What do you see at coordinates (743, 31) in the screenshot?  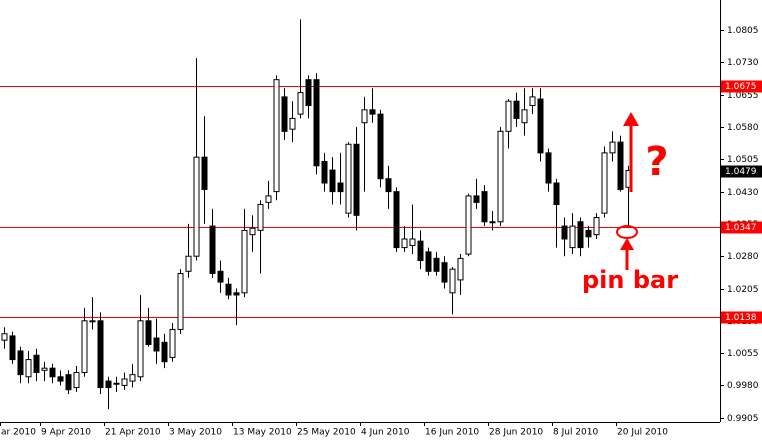 I see `y-tick-label: 1.0805` at bounding box center [743, 31].